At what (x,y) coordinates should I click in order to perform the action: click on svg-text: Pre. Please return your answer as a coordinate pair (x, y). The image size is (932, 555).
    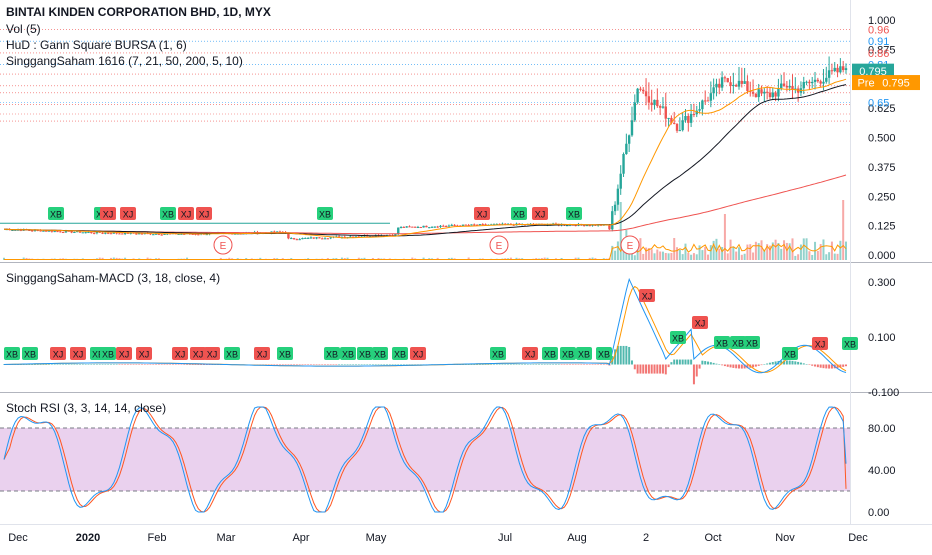
    Looking at the image, I should click on (865, 84).